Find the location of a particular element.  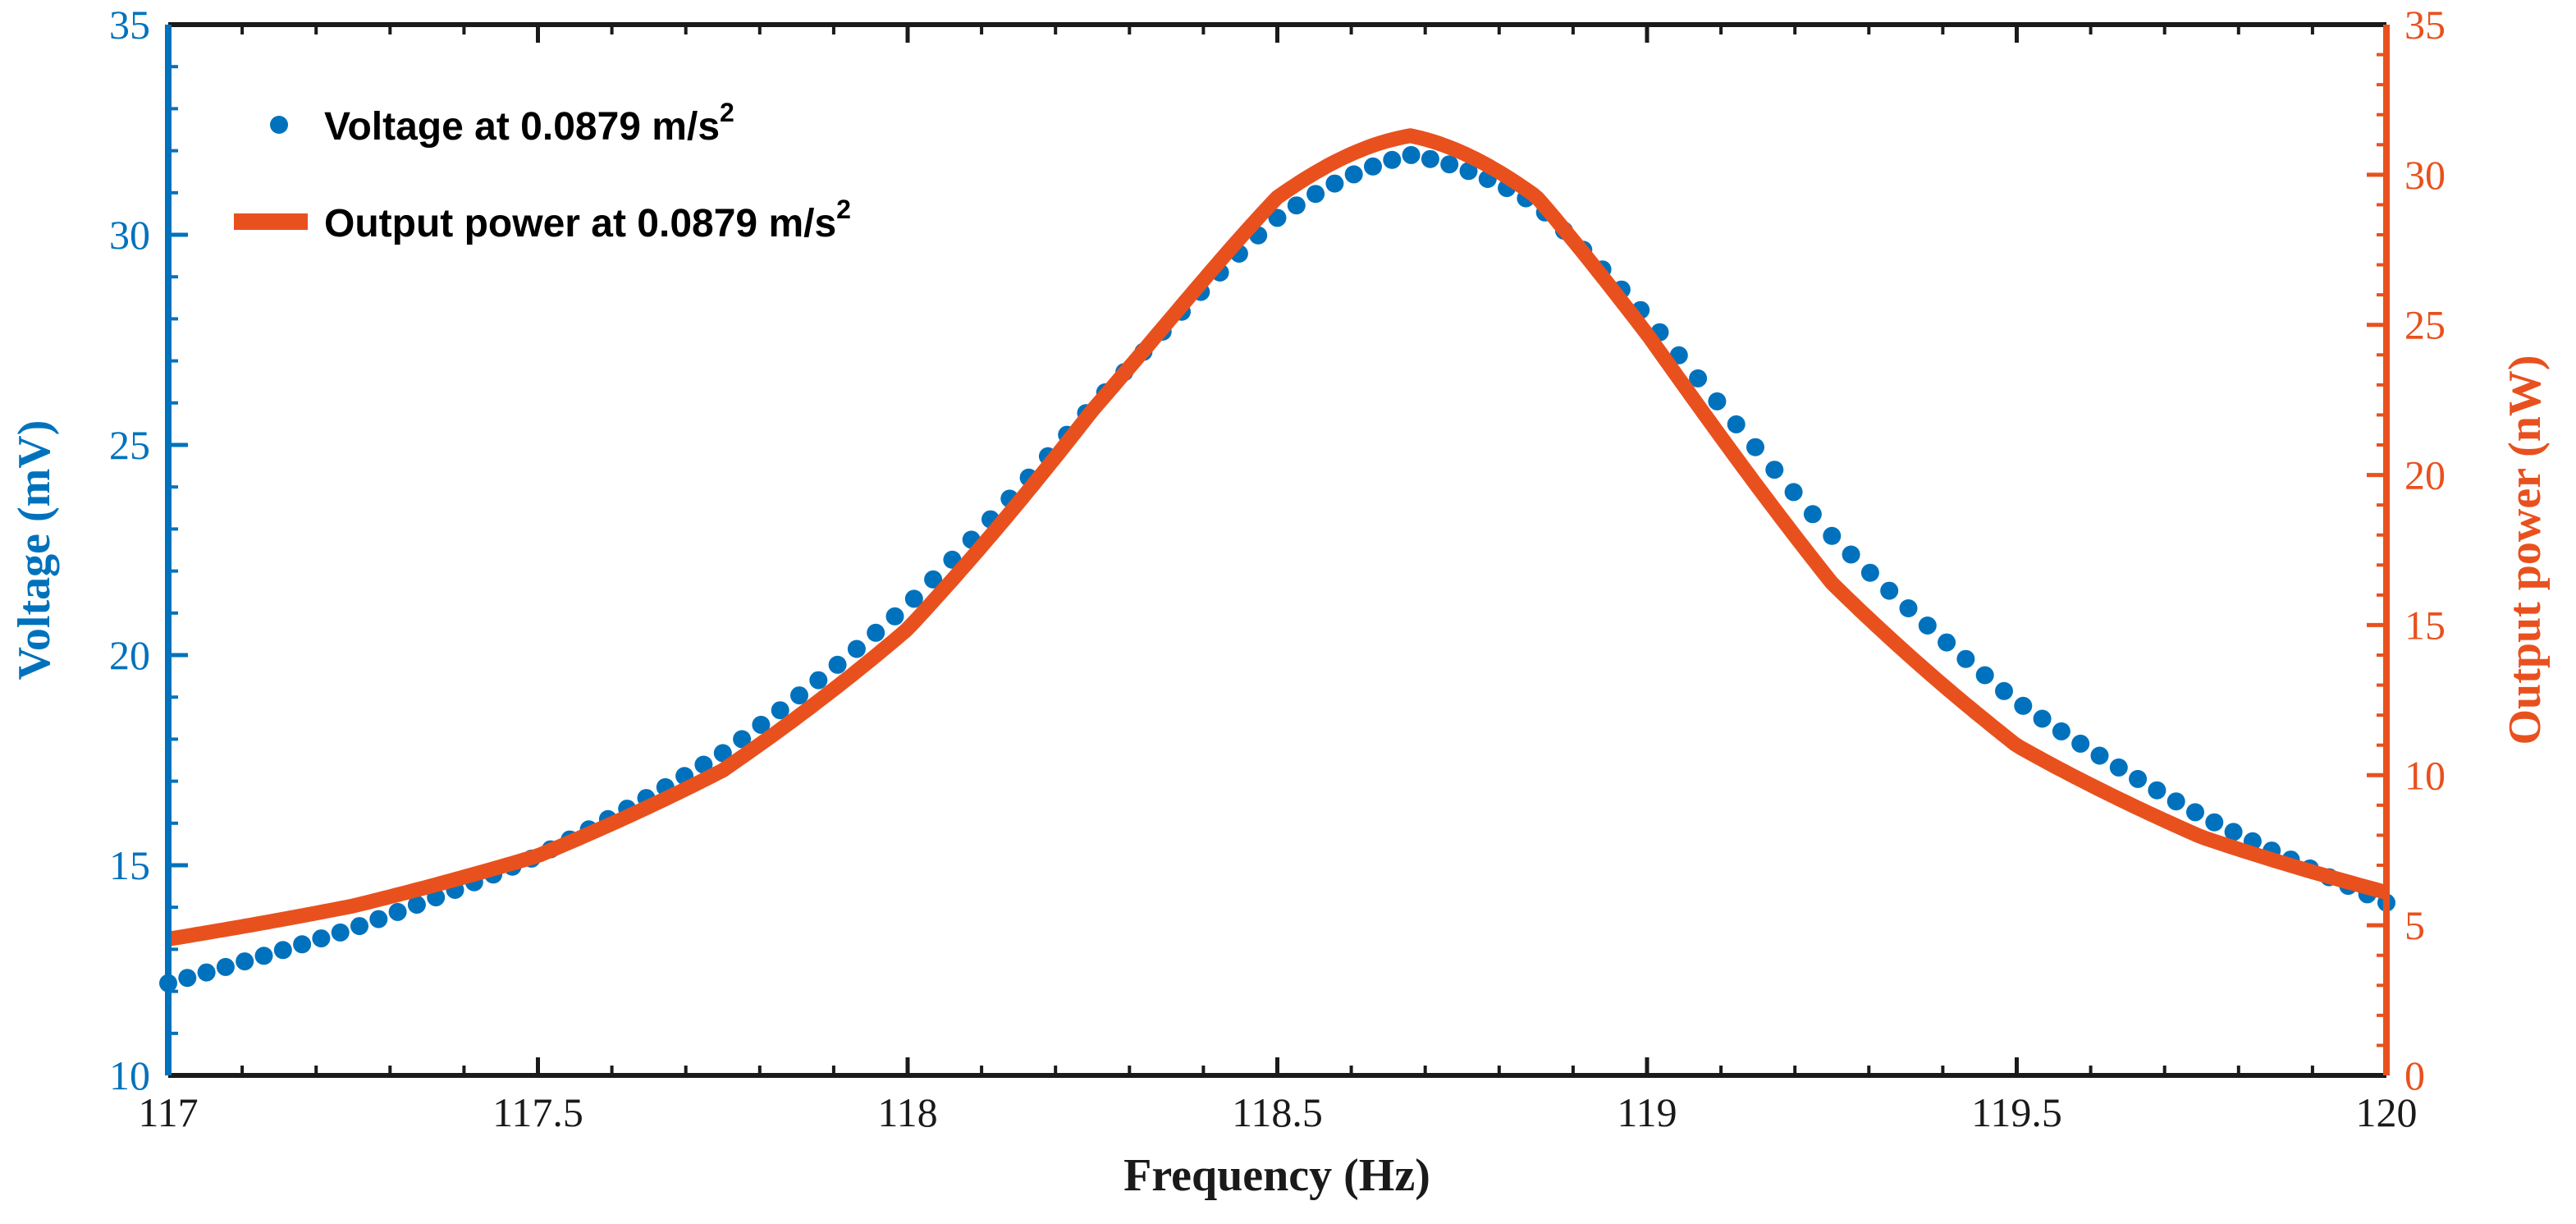

right-y-tick-label: 15 is located at coordinates (2425, 625).